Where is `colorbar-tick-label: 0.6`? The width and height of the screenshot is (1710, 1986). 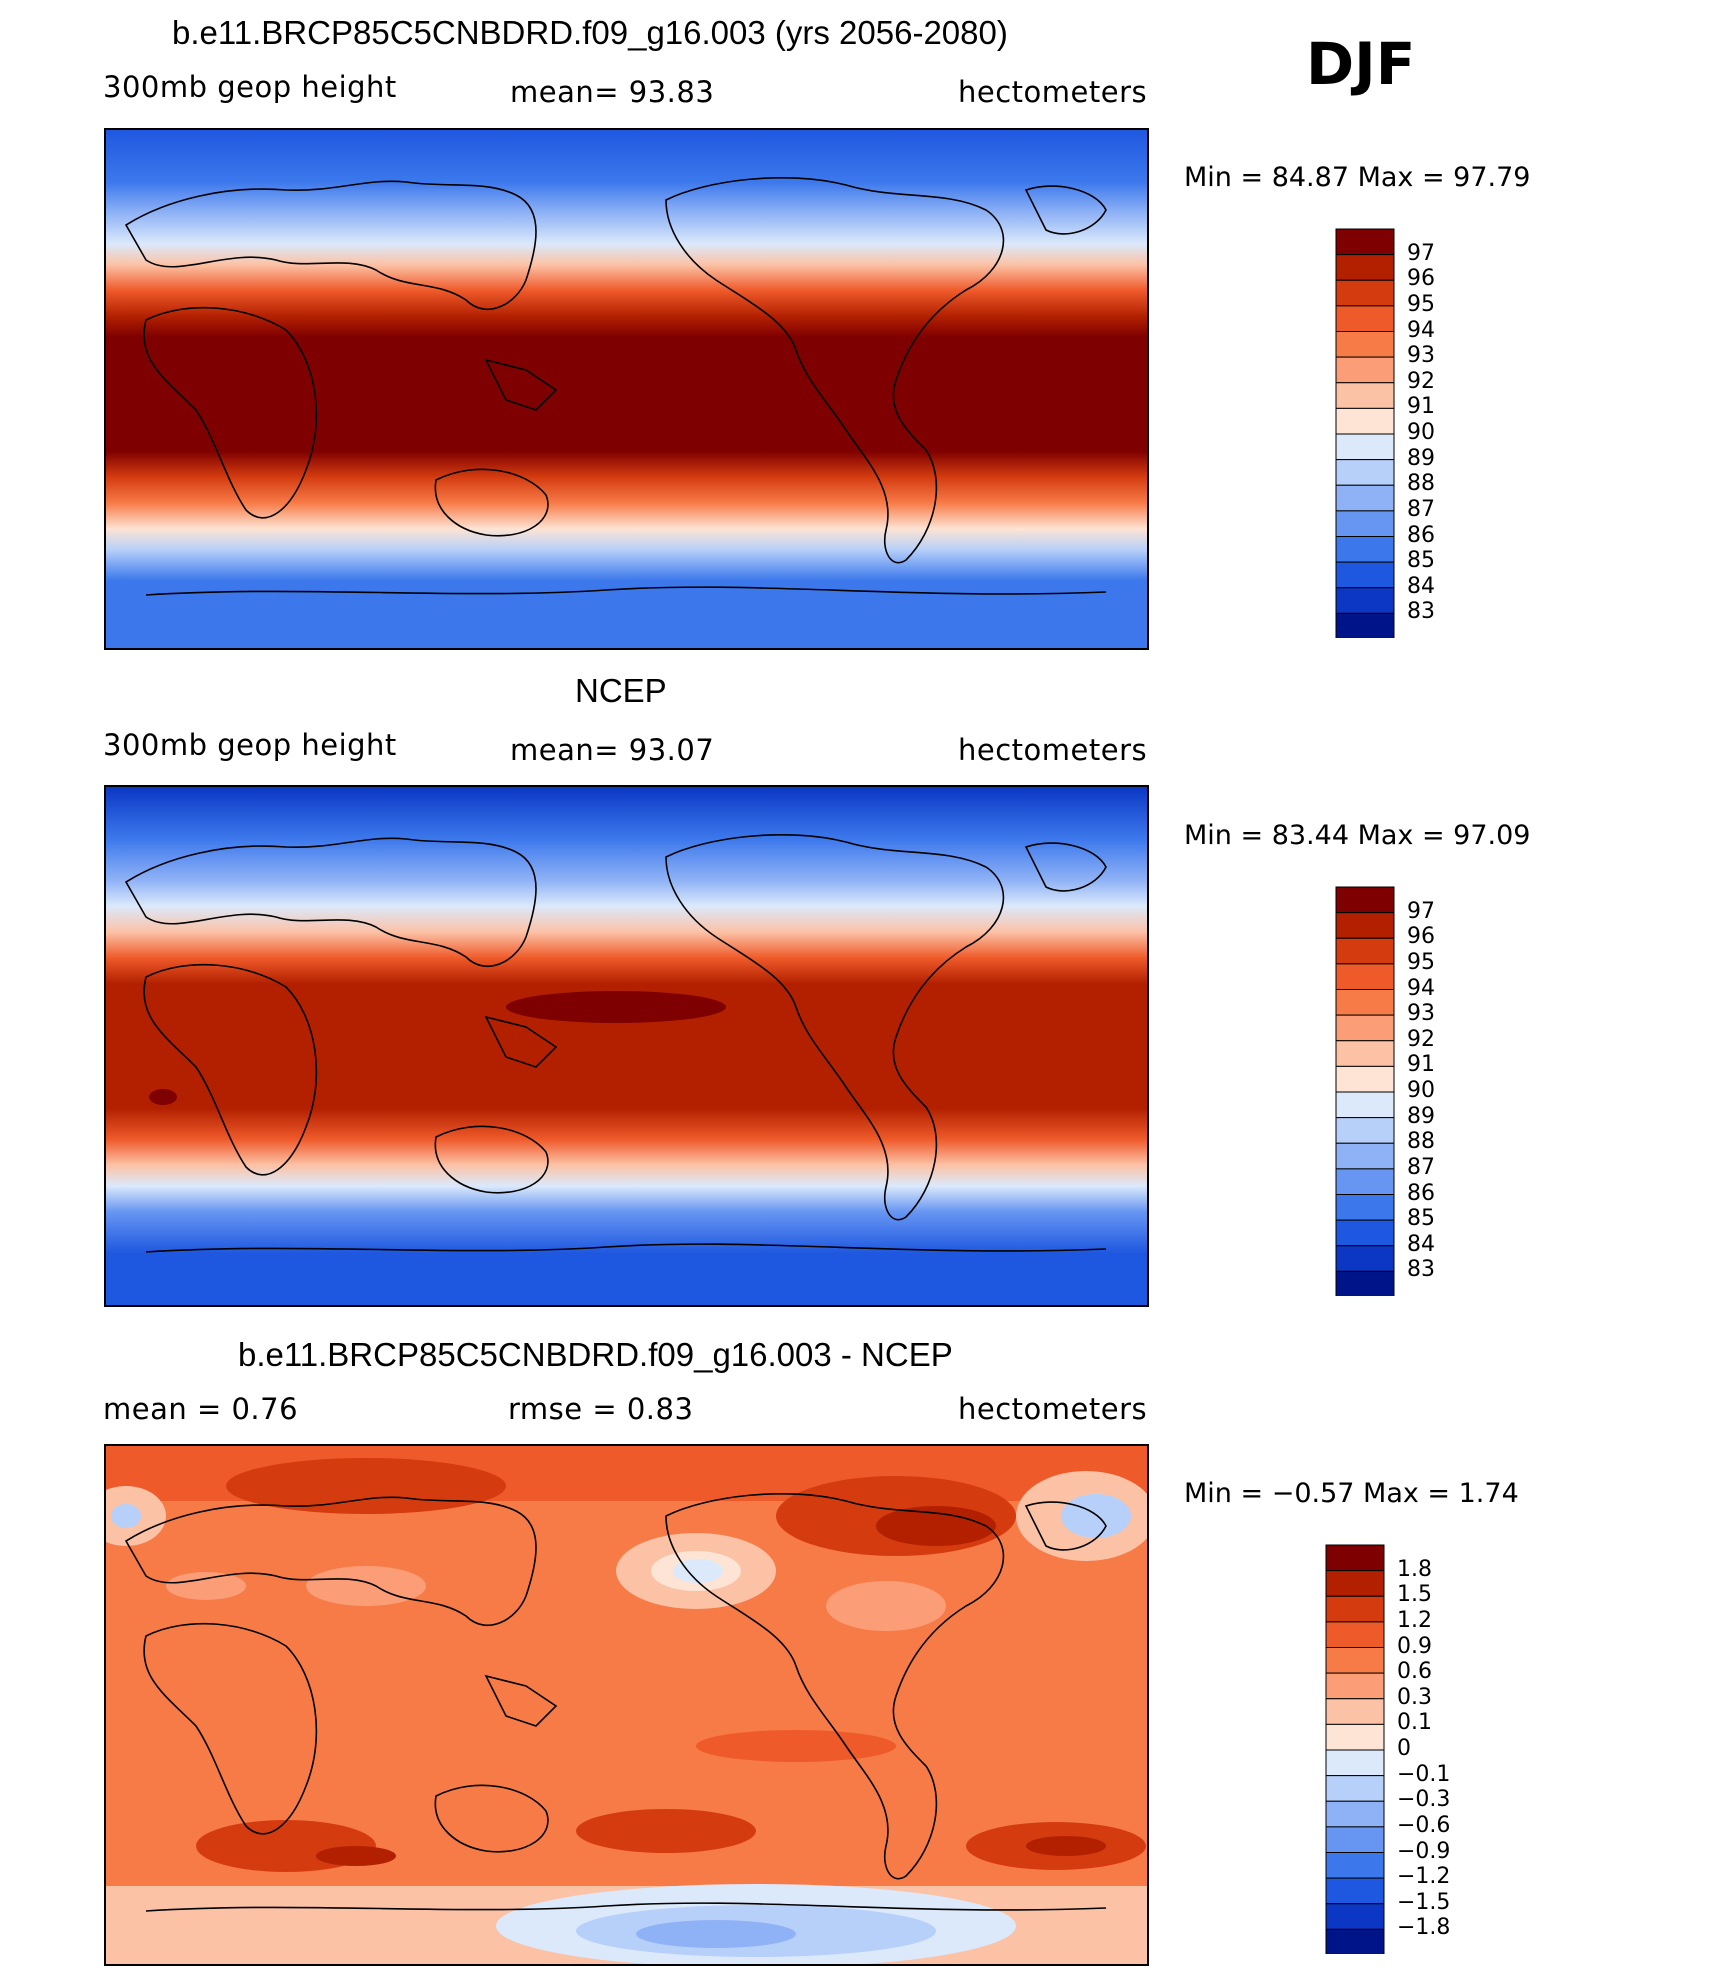 colorbar-tick-label: 0.6 is located at coordinates (1414, 1672).